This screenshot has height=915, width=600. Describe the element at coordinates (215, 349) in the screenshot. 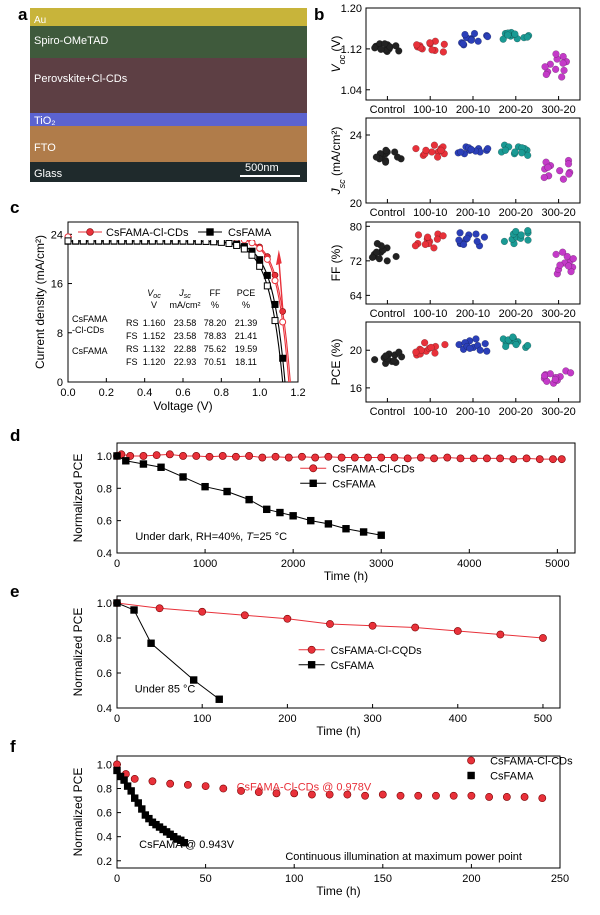

I see `c-table-cell: 75.62` at that location.